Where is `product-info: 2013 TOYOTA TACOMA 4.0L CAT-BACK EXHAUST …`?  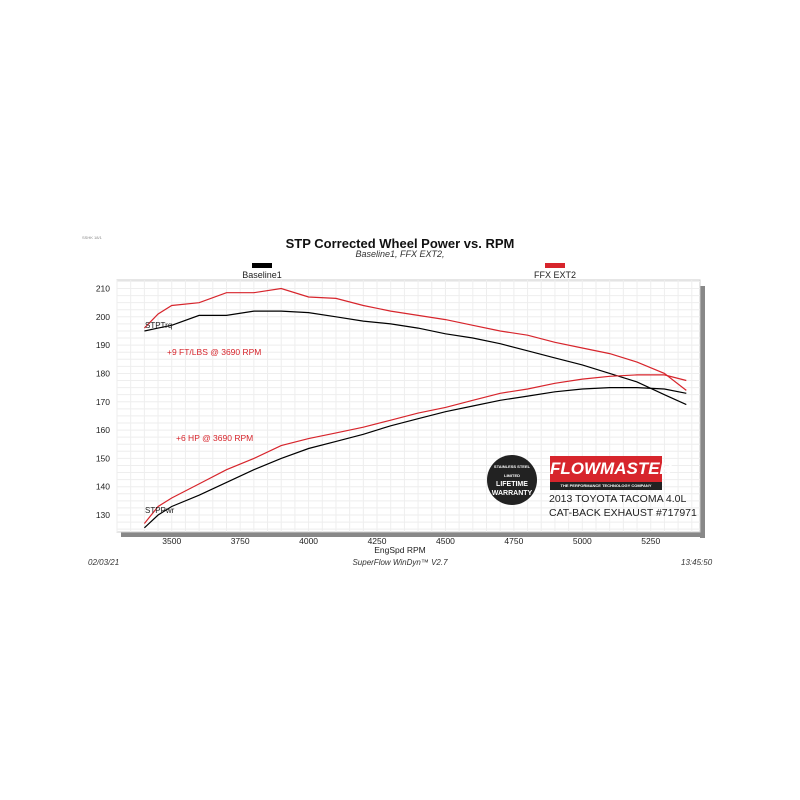 product-info: 2013 TOYOTA TACOMA 4.0L CAT-BACK EXHAUST … is located at coordinates (623, 506).